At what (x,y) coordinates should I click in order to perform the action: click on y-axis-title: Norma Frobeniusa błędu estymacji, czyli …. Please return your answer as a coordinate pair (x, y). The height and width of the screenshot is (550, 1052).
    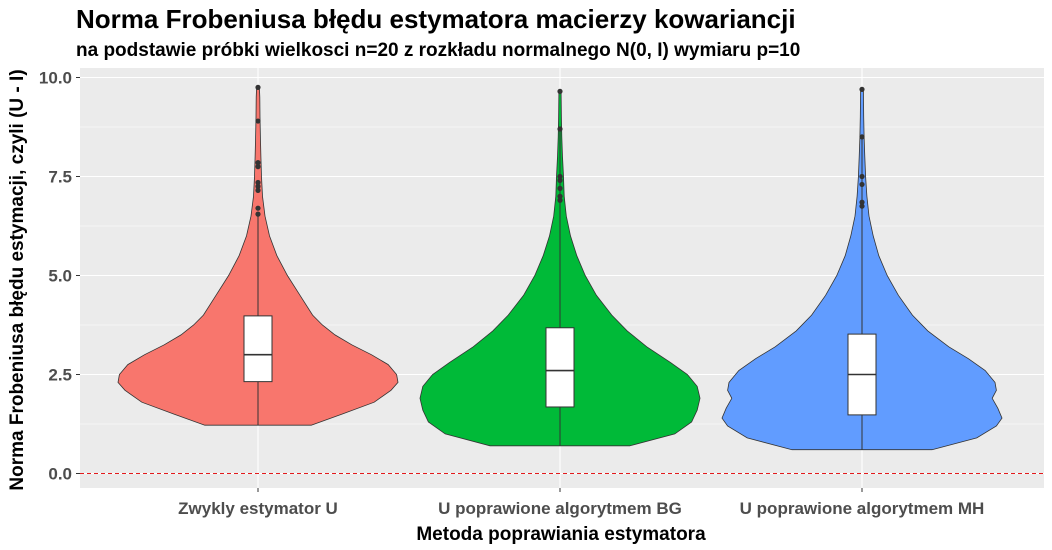
    Looking at the image, I should click on (17, 279).